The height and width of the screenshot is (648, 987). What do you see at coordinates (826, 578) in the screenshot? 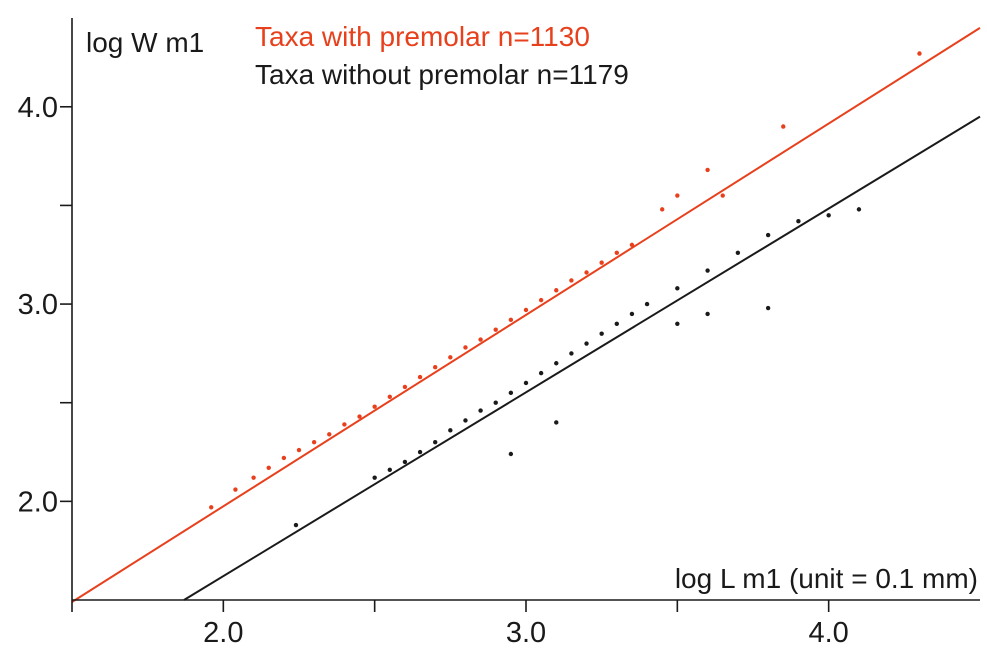
I see `x-axis-title: log L m1 (unit = 0.1 mm)` at bounding box center [826, 578].